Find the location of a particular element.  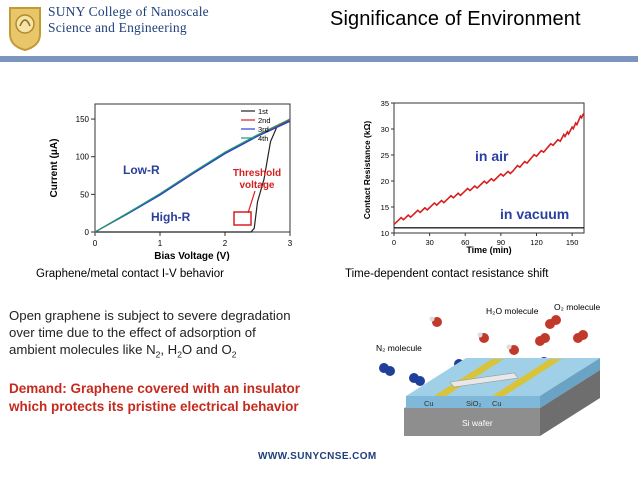

r-ytick-label: 25 is located at coordinates (385, 155).